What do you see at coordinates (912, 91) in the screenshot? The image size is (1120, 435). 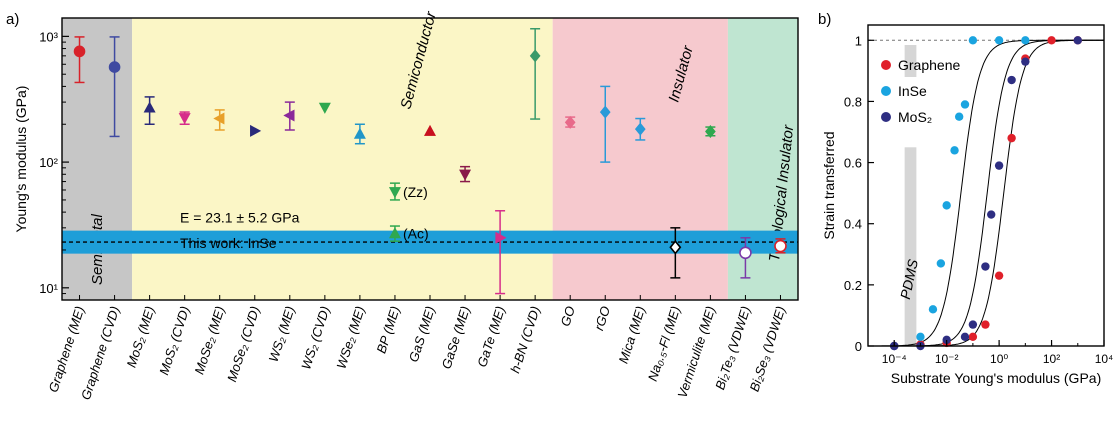 I see `legend-label-1: InSe` at bounding box center [912, 91].